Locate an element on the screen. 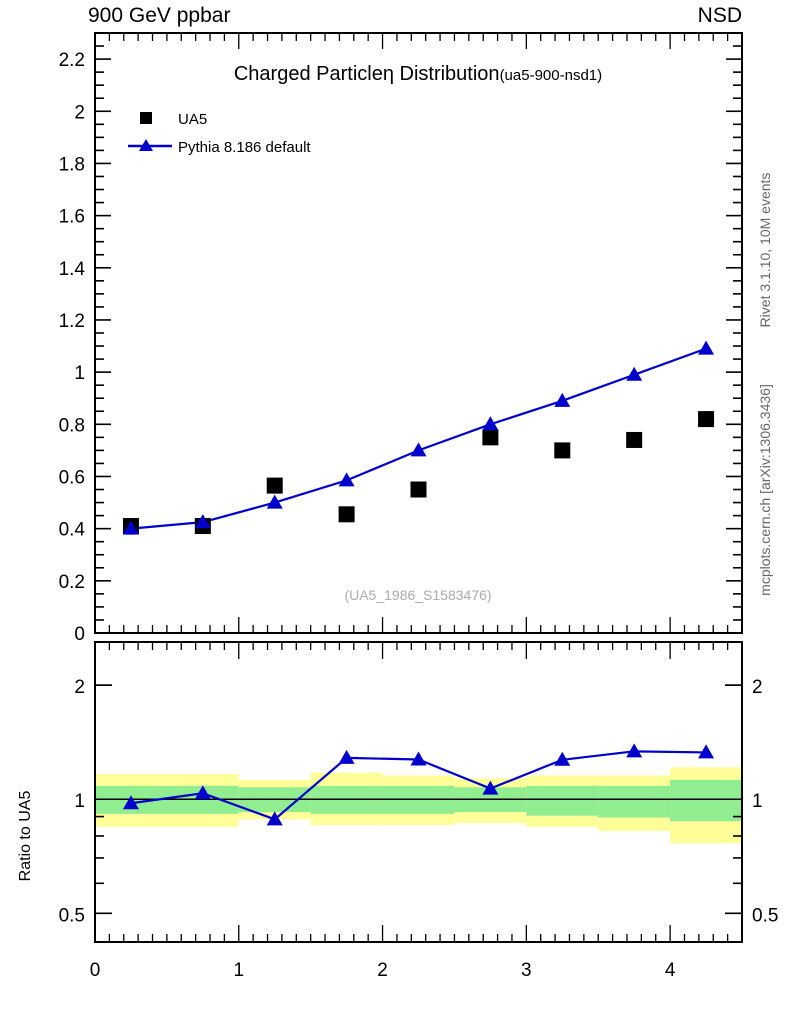 The image size is (786, 1024). ratio-xtick-label: 1 is located at coordinates (238, 970).